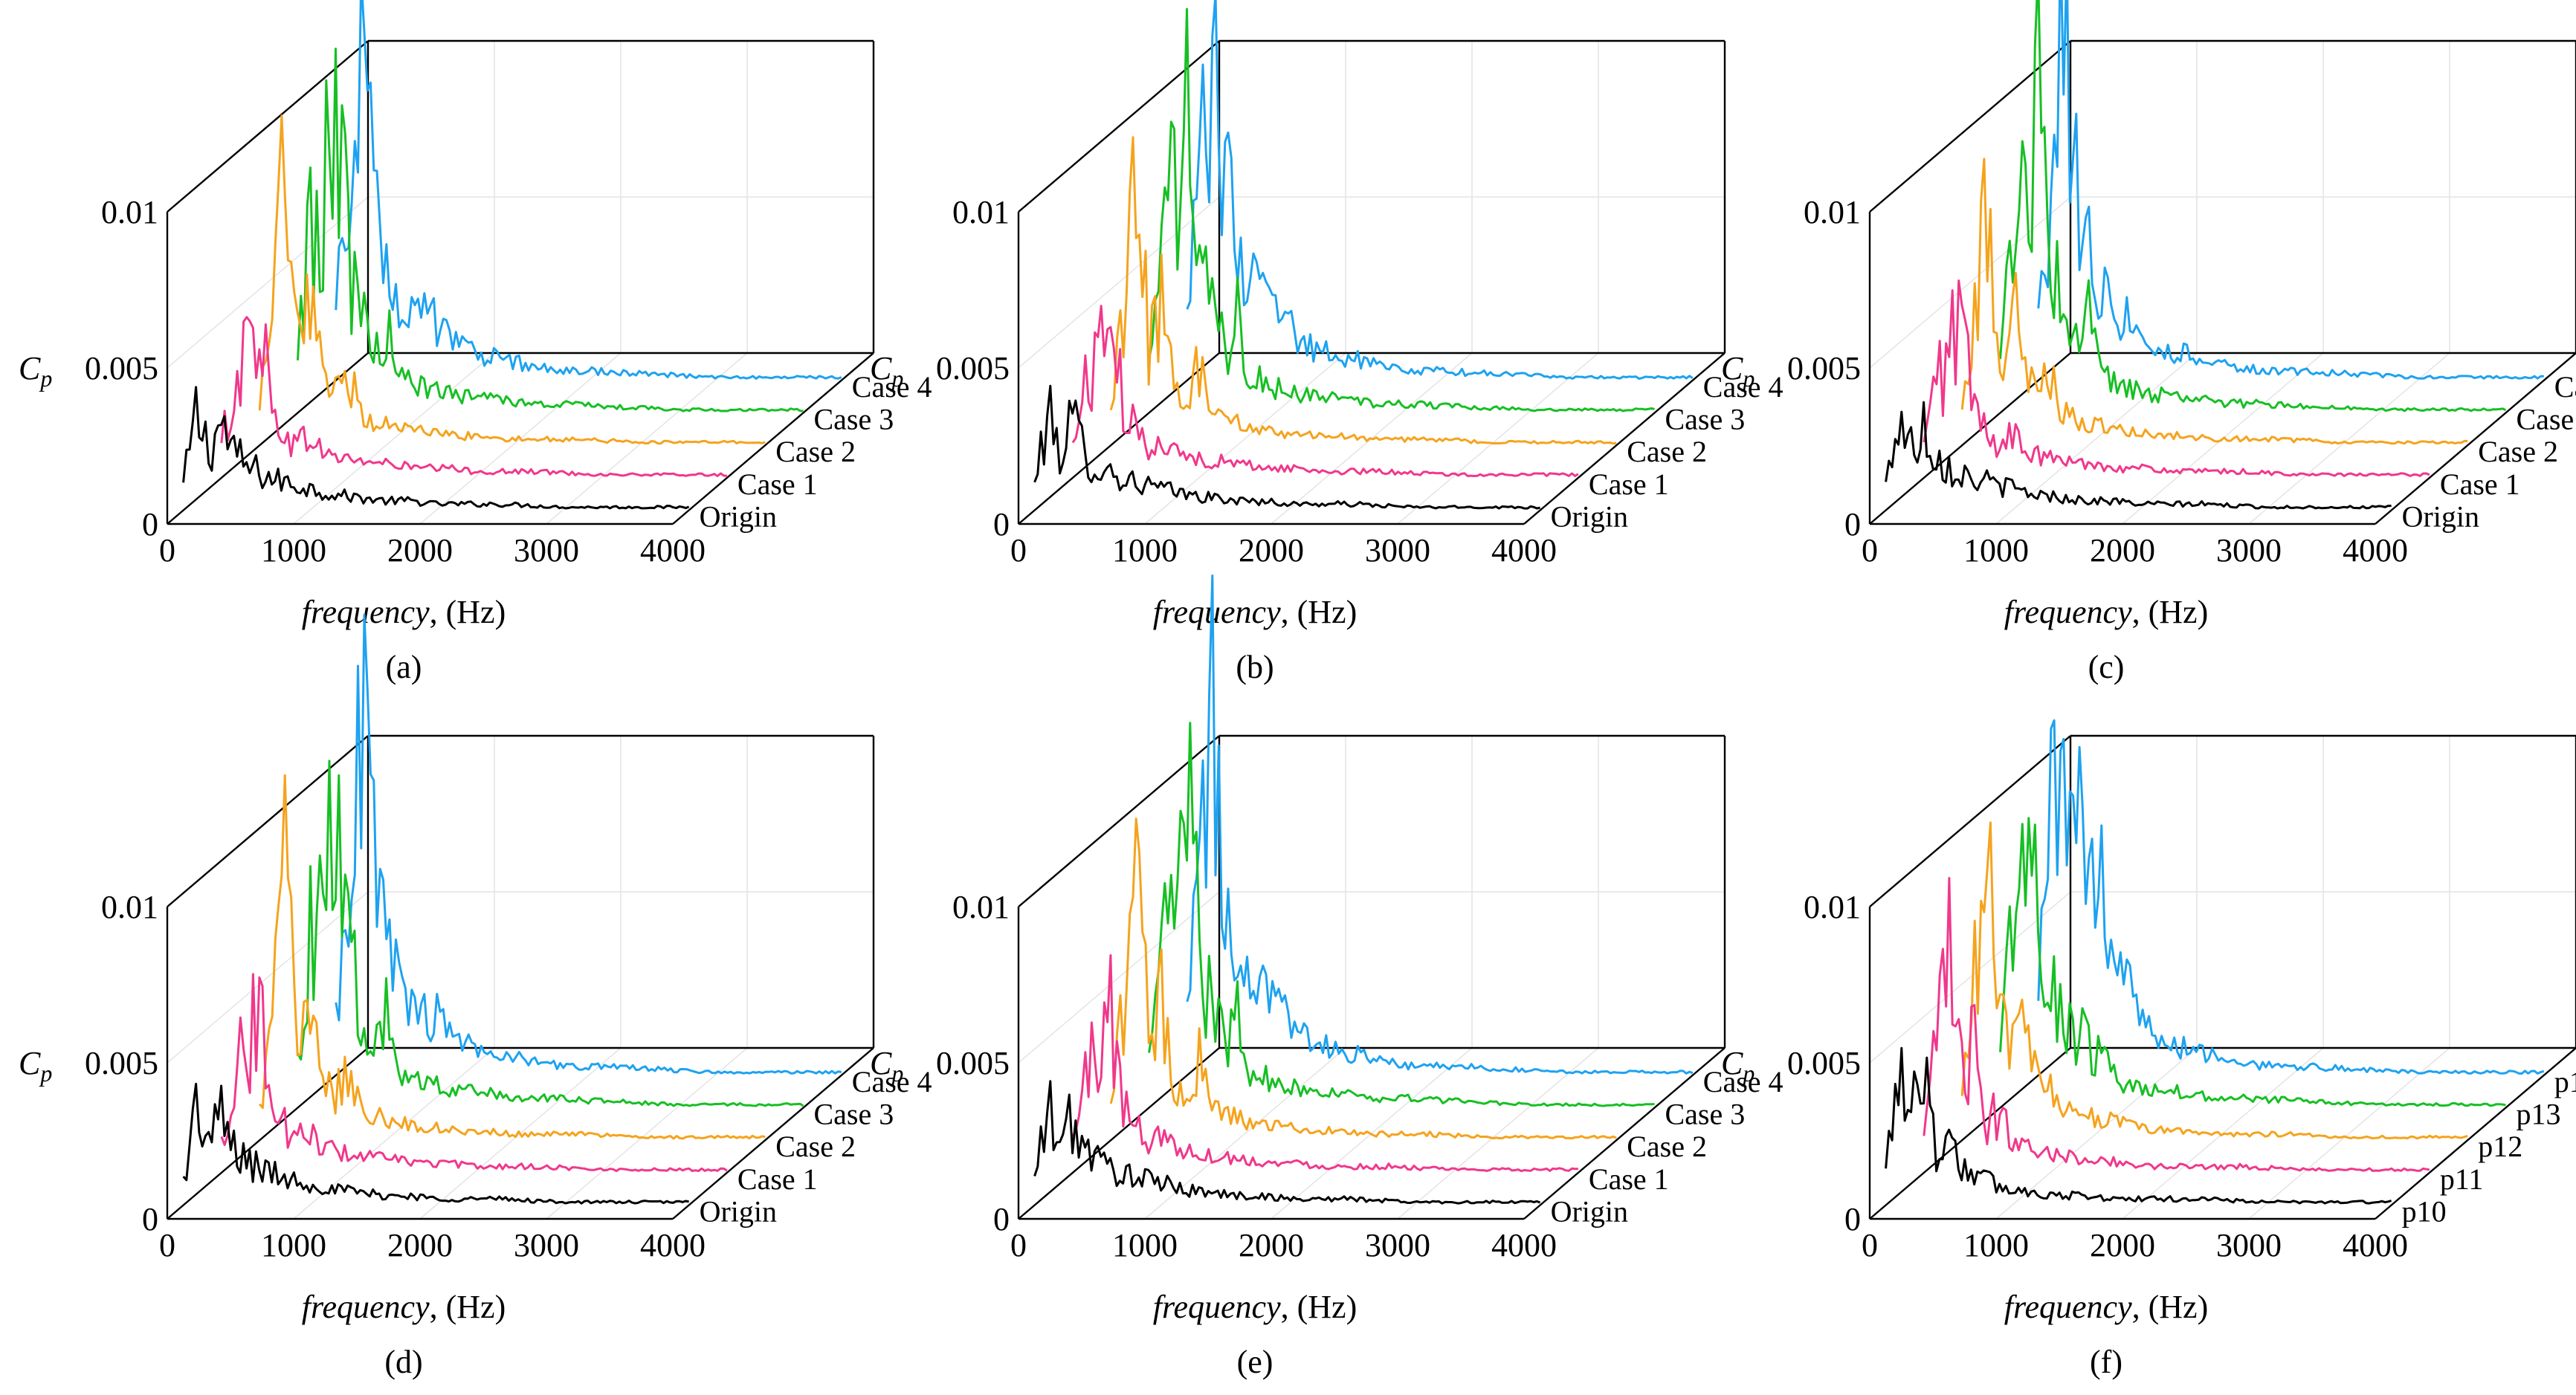 The width and height of the screenshot is (2576, 1395). Describe the element at coordinates (1255, 667) in the screenshot. I see `panel-label: (b)` at that location.